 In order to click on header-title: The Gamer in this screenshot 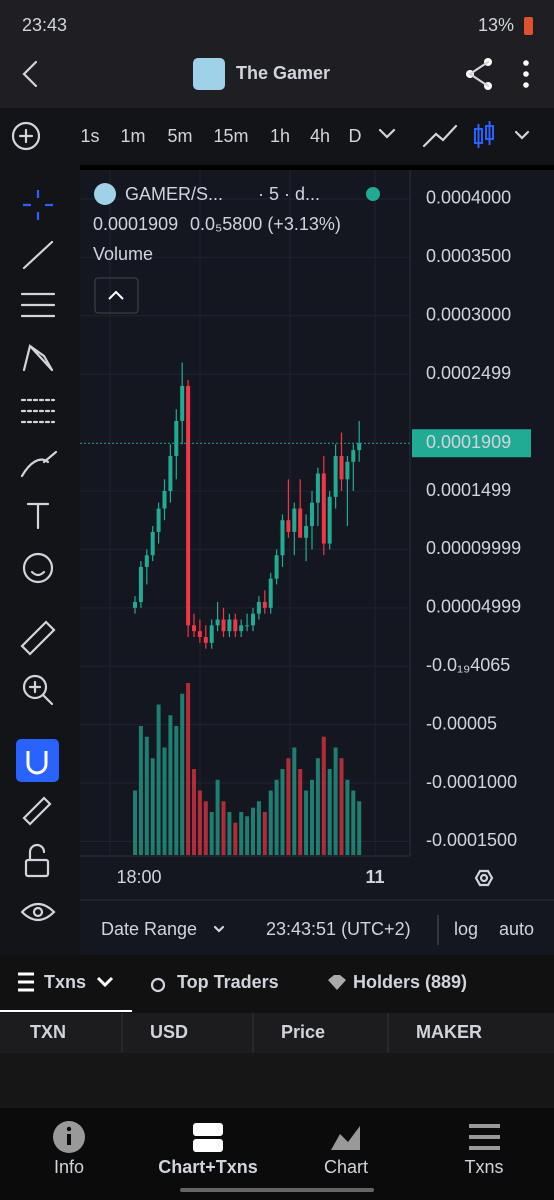, I will do `click(283, 73)`.